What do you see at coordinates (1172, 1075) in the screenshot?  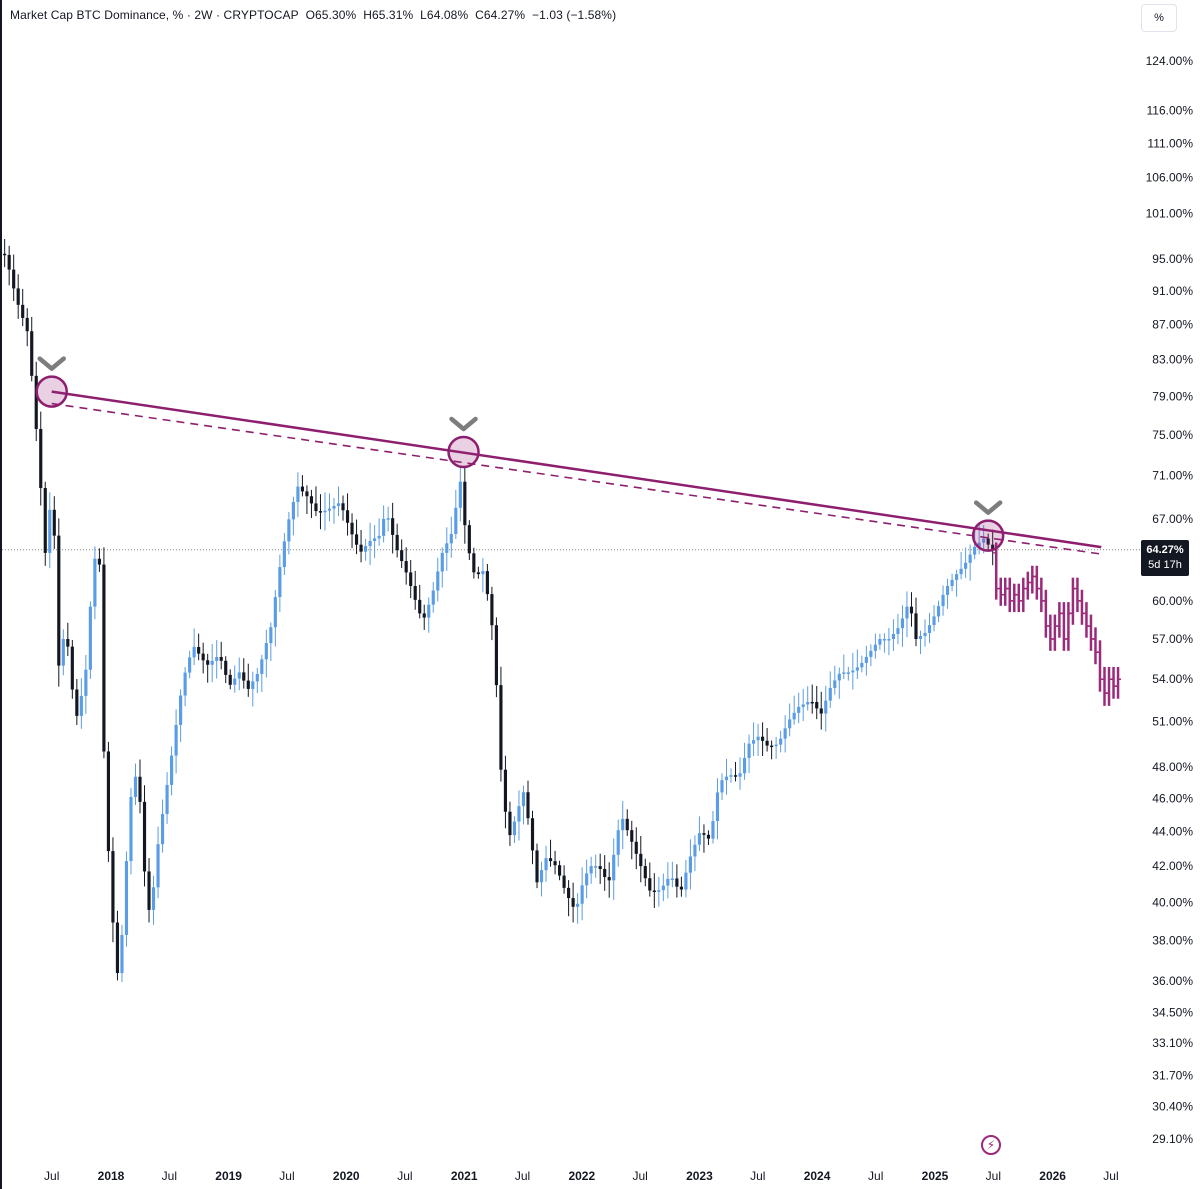 I see `y-tick-label: 31.70%` at bounding box center [1172, 1075].